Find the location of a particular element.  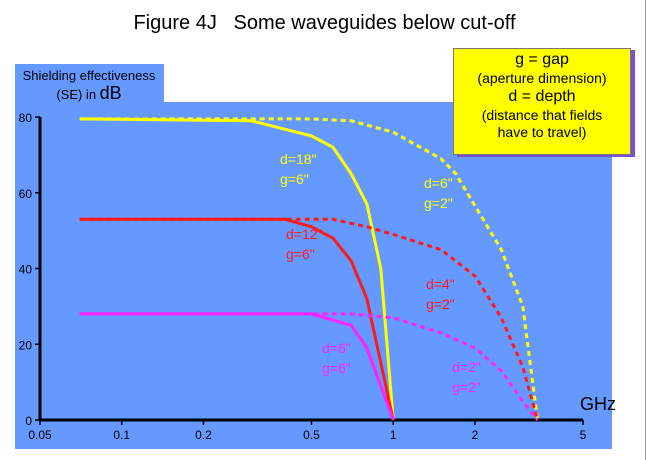

y-tick-label: 60 is located at coordinates (26, 194).